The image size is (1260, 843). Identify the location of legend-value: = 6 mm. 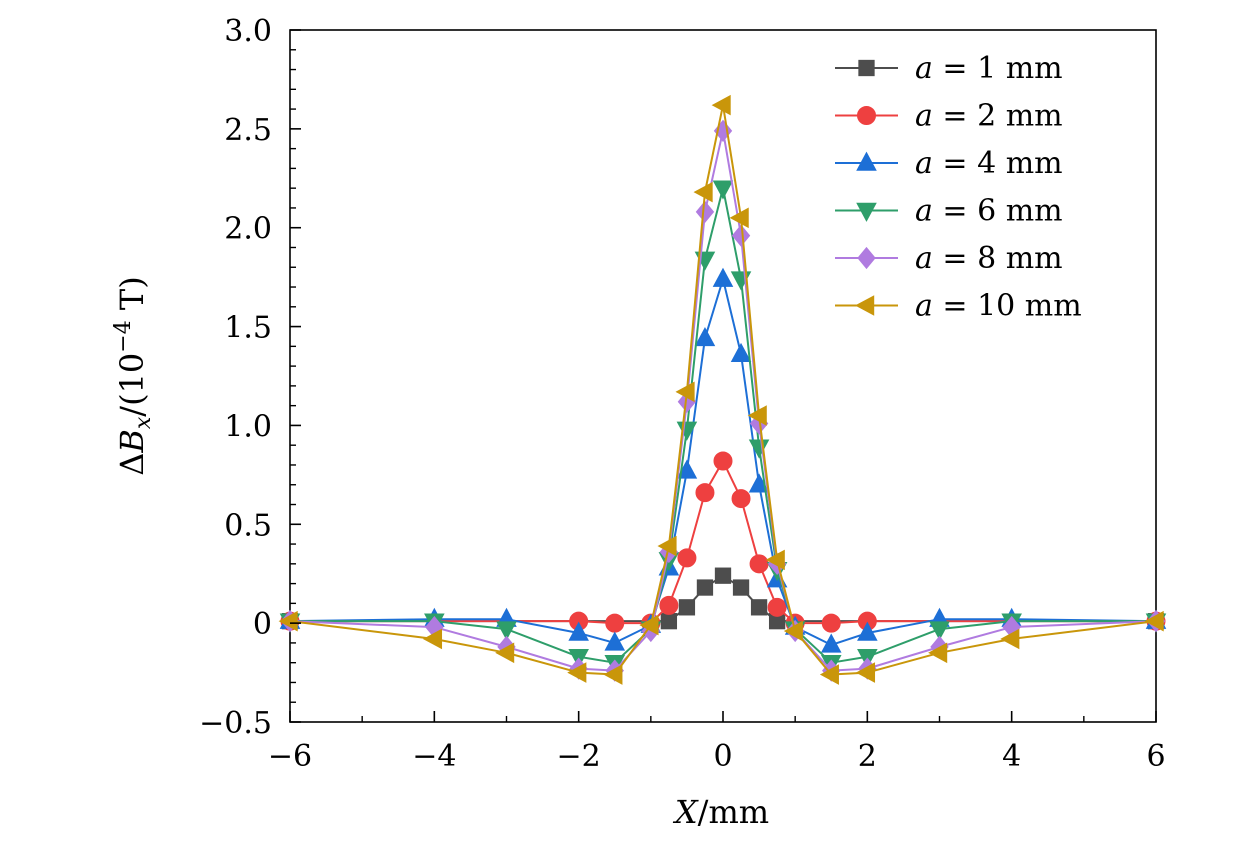
(998, 211).